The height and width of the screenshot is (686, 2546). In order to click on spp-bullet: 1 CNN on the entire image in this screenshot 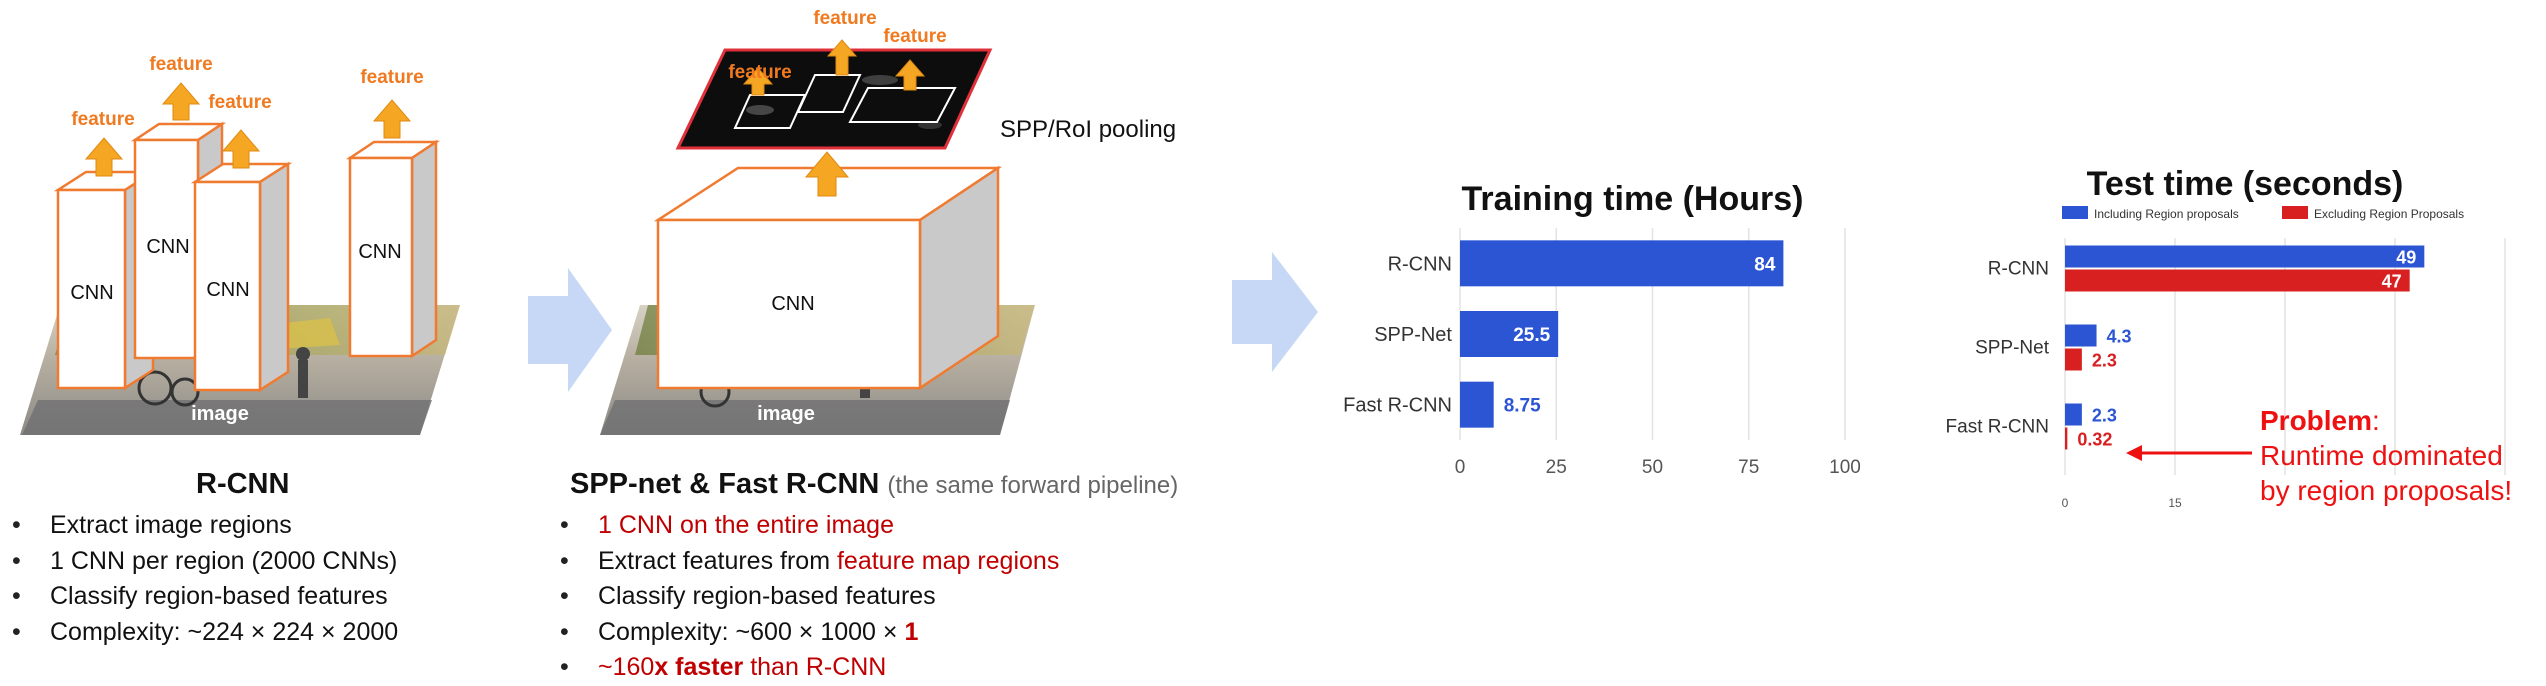, I will do `click(803, 526)`.